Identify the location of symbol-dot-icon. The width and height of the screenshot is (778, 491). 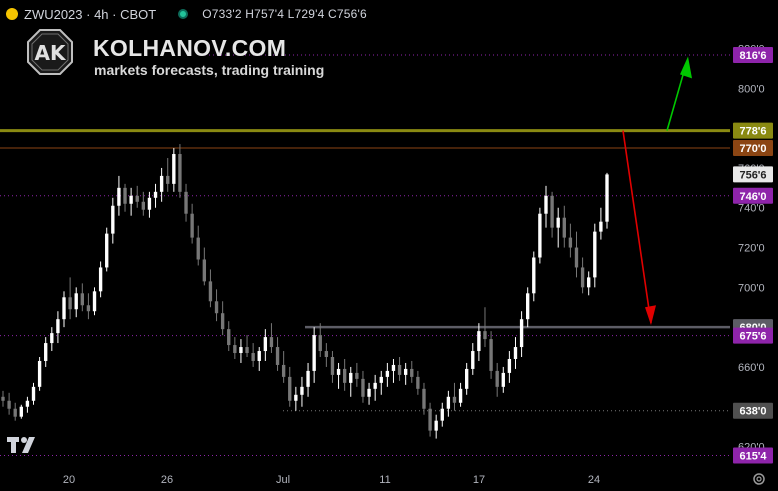
(12, 14).